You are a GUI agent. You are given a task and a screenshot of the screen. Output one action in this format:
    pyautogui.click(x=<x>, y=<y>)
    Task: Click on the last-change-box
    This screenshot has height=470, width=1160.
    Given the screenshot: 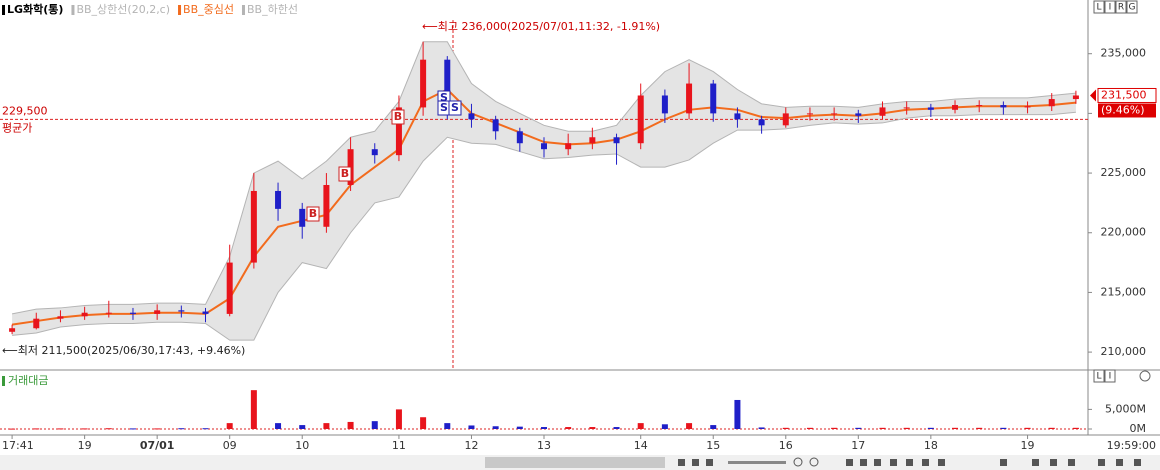 What is the action you would take?
    pyautogui.click(x=1127, y=110)
    